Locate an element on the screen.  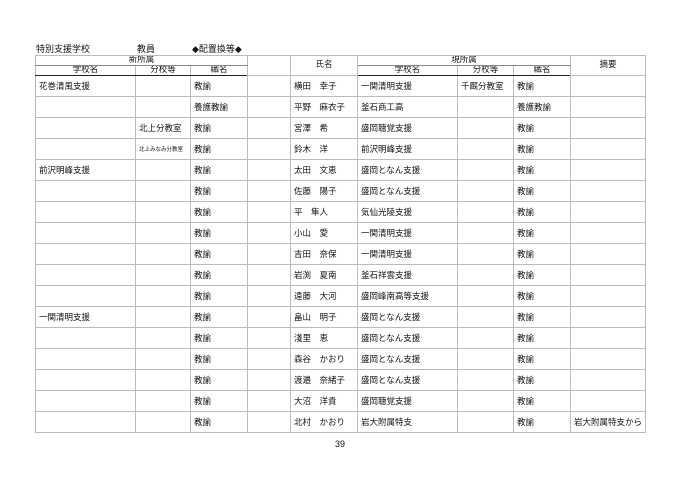
cell-name: 渡邉 奈緒子 is located at coordinates (324, 380).